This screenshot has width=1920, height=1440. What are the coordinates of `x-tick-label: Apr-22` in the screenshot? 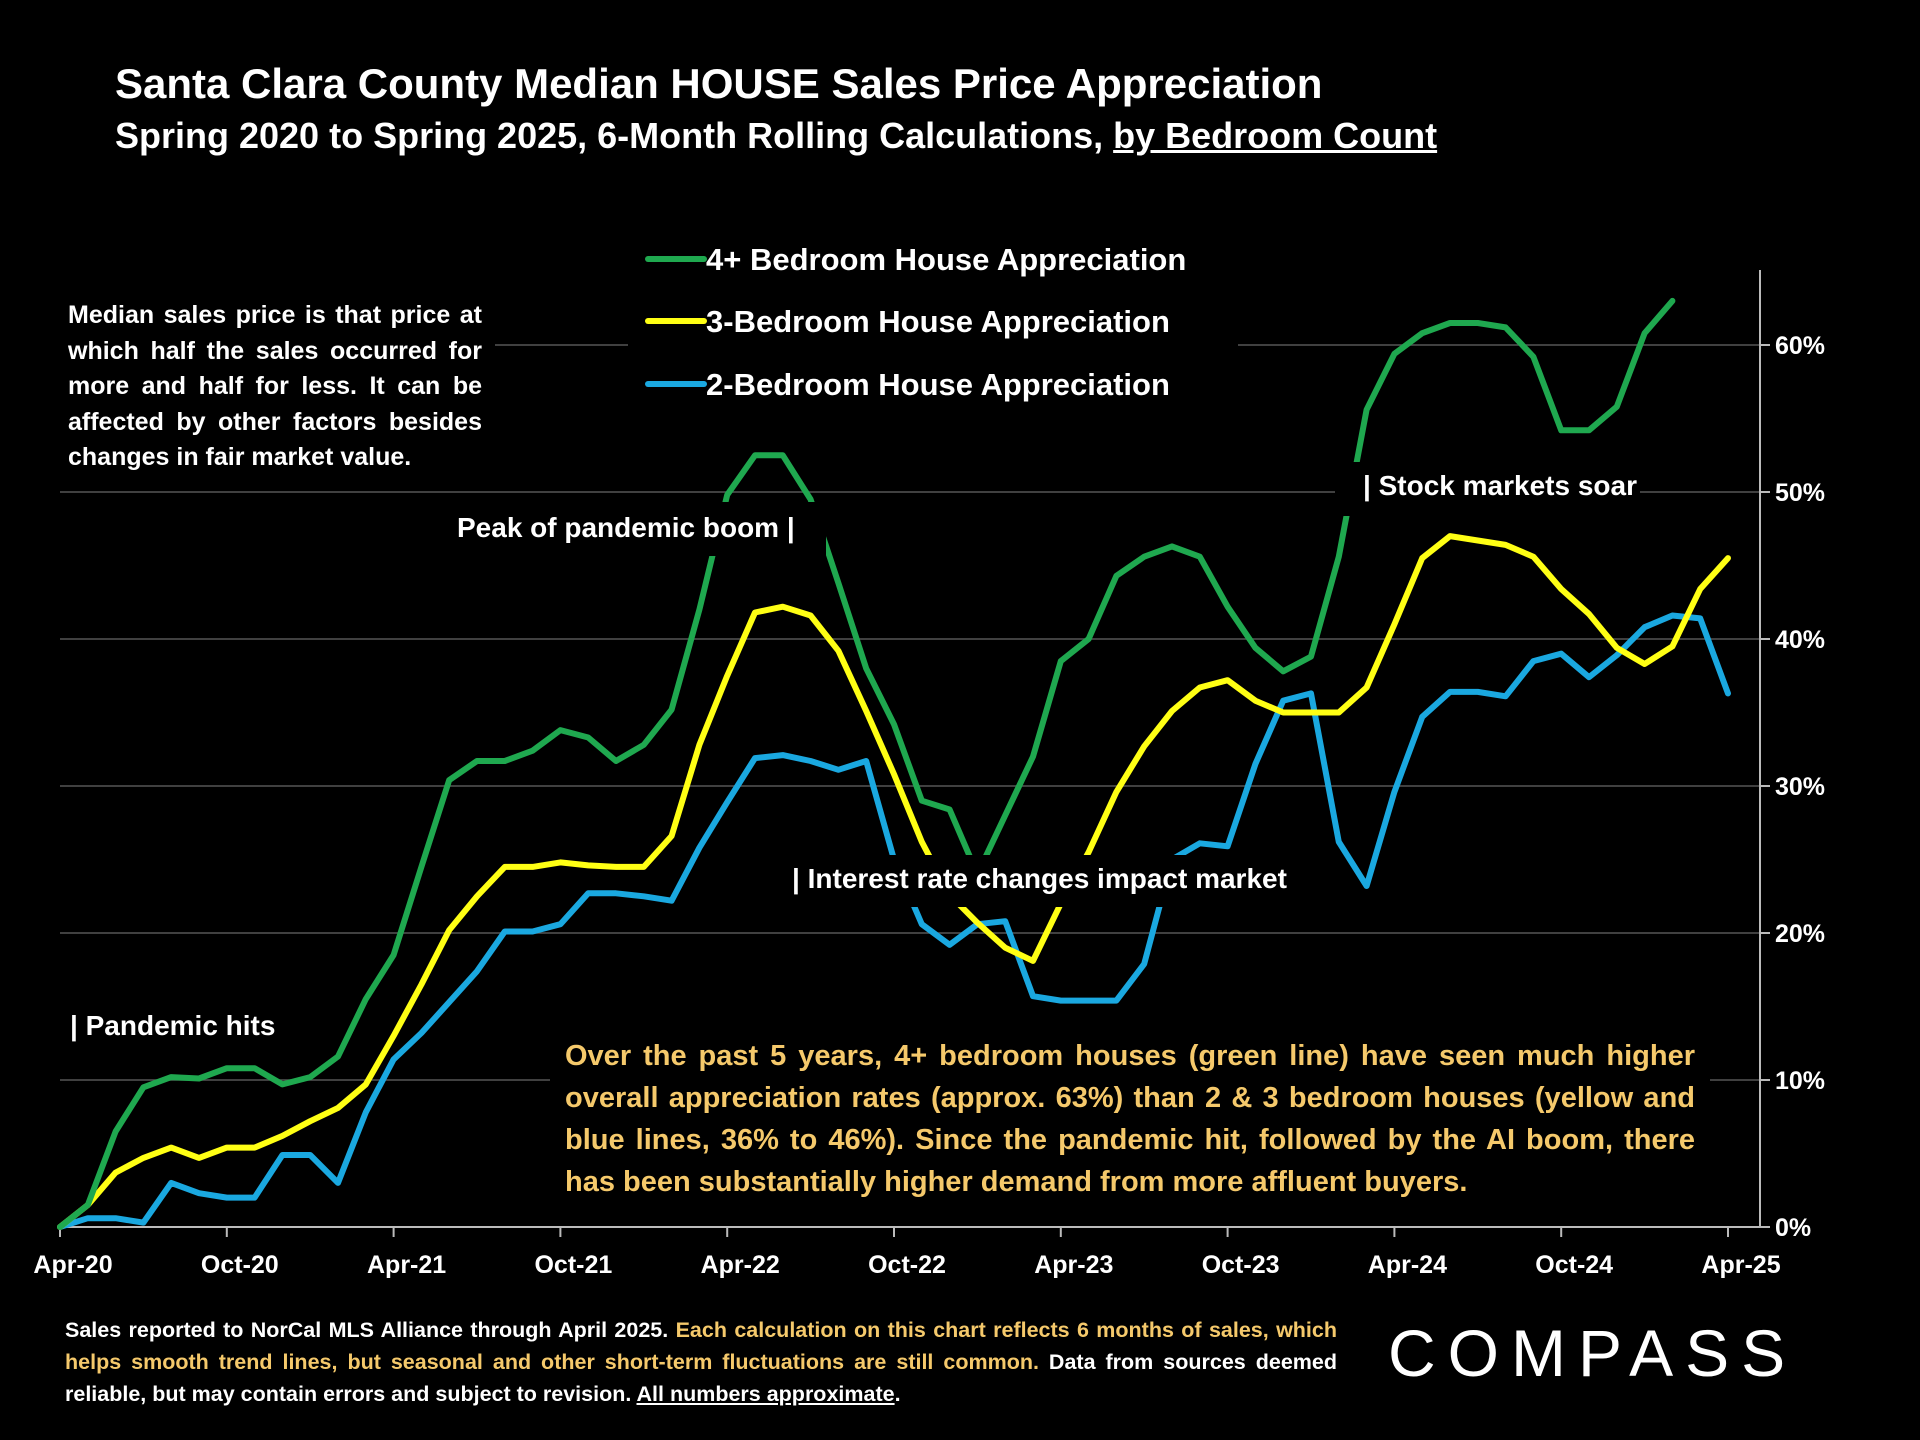 It's located at (740, 1265).